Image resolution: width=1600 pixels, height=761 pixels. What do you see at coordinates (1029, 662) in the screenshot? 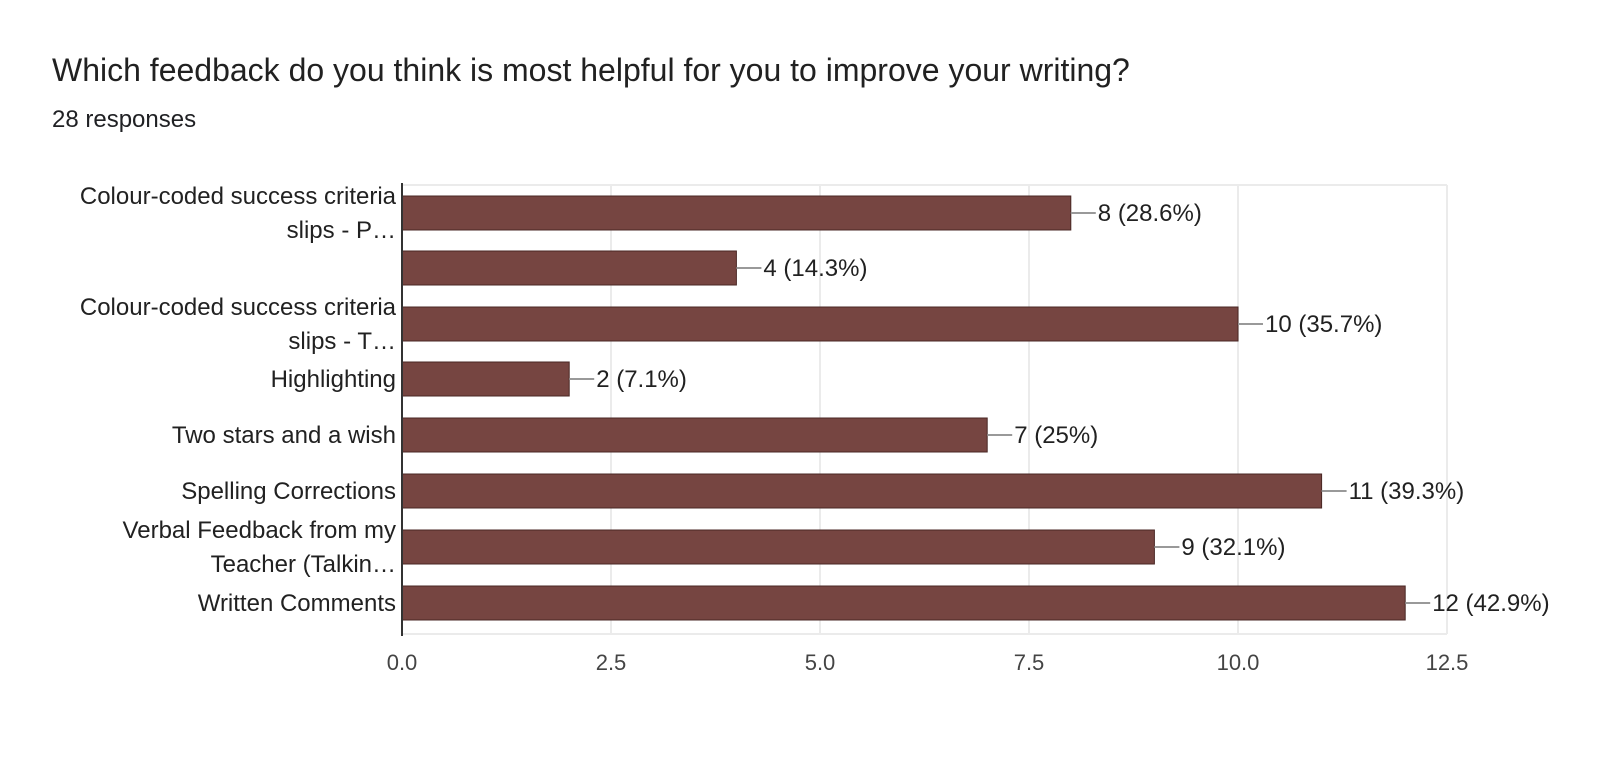
I see `x-tick-label: 7.5` at bounding box center [1029, 662].